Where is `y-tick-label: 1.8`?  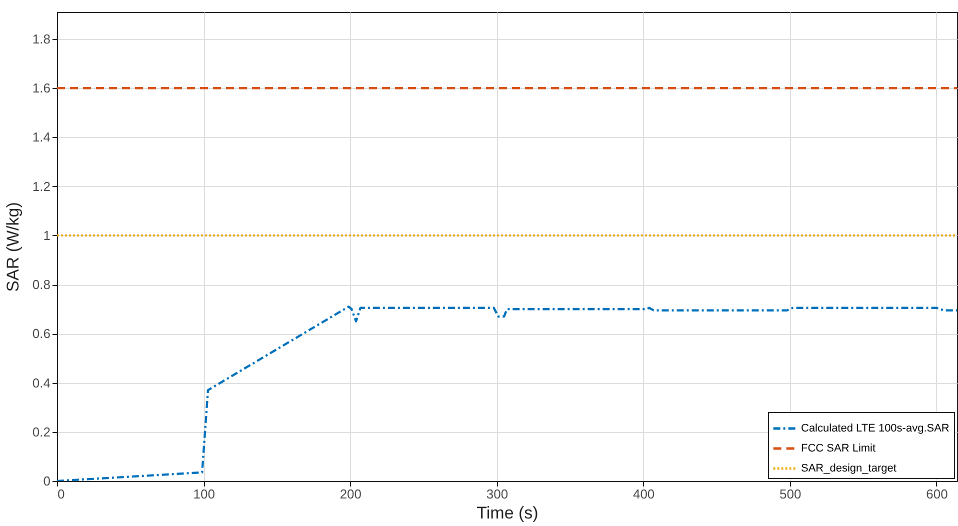 y-tick-label: 1.8 is located at coordinates (41, 39).